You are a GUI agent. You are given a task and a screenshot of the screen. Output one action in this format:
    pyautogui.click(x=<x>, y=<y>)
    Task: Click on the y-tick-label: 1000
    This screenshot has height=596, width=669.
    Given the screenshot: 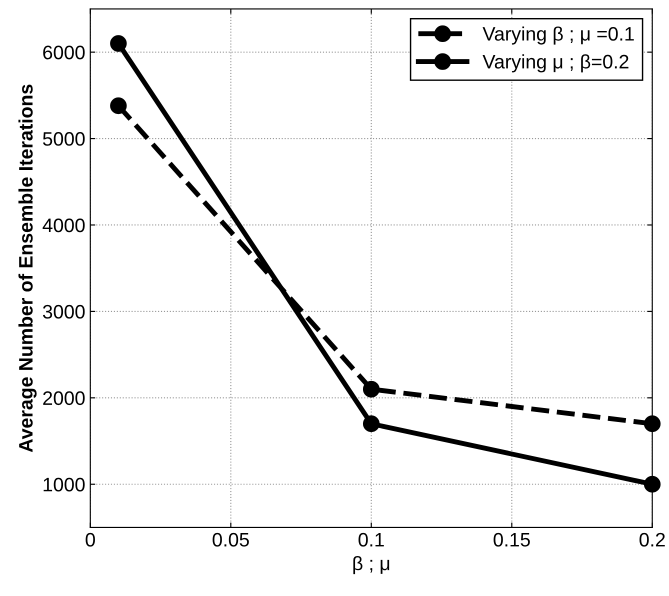 What is the action you would take?
    pyautogui.click(x=64, y=485)
    